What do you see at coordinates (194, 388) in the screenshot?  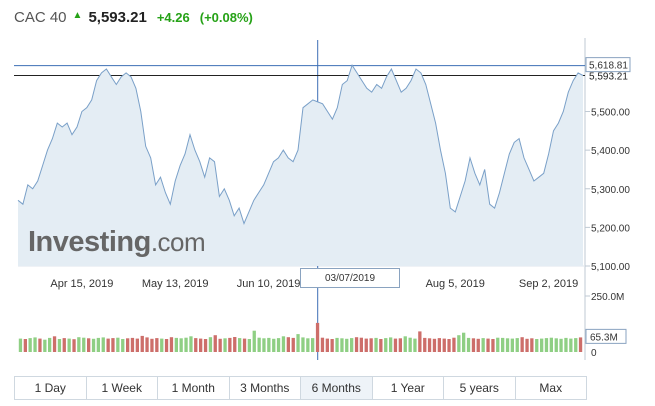 I see `tab-1-month: 1 Month` at bounding box center [194, 388].